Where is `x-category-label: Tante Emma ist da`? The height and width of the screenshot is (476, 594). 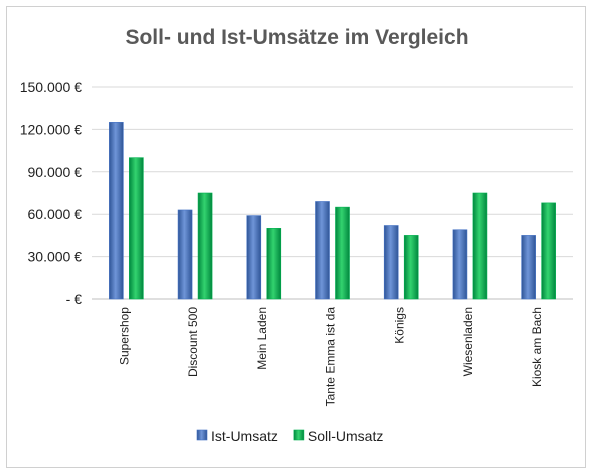 x-category-label: Tante Emma ist da is located at coordinates (331, 357).